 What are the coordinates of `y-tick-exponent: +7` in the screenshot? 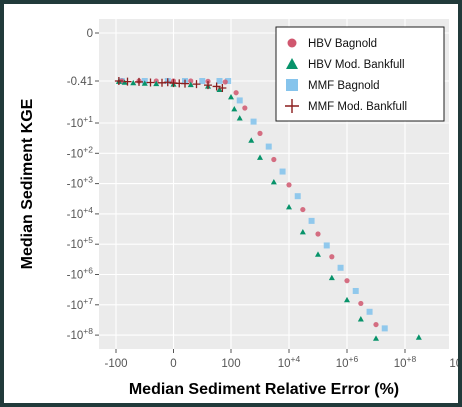 It's located at (88, 301).